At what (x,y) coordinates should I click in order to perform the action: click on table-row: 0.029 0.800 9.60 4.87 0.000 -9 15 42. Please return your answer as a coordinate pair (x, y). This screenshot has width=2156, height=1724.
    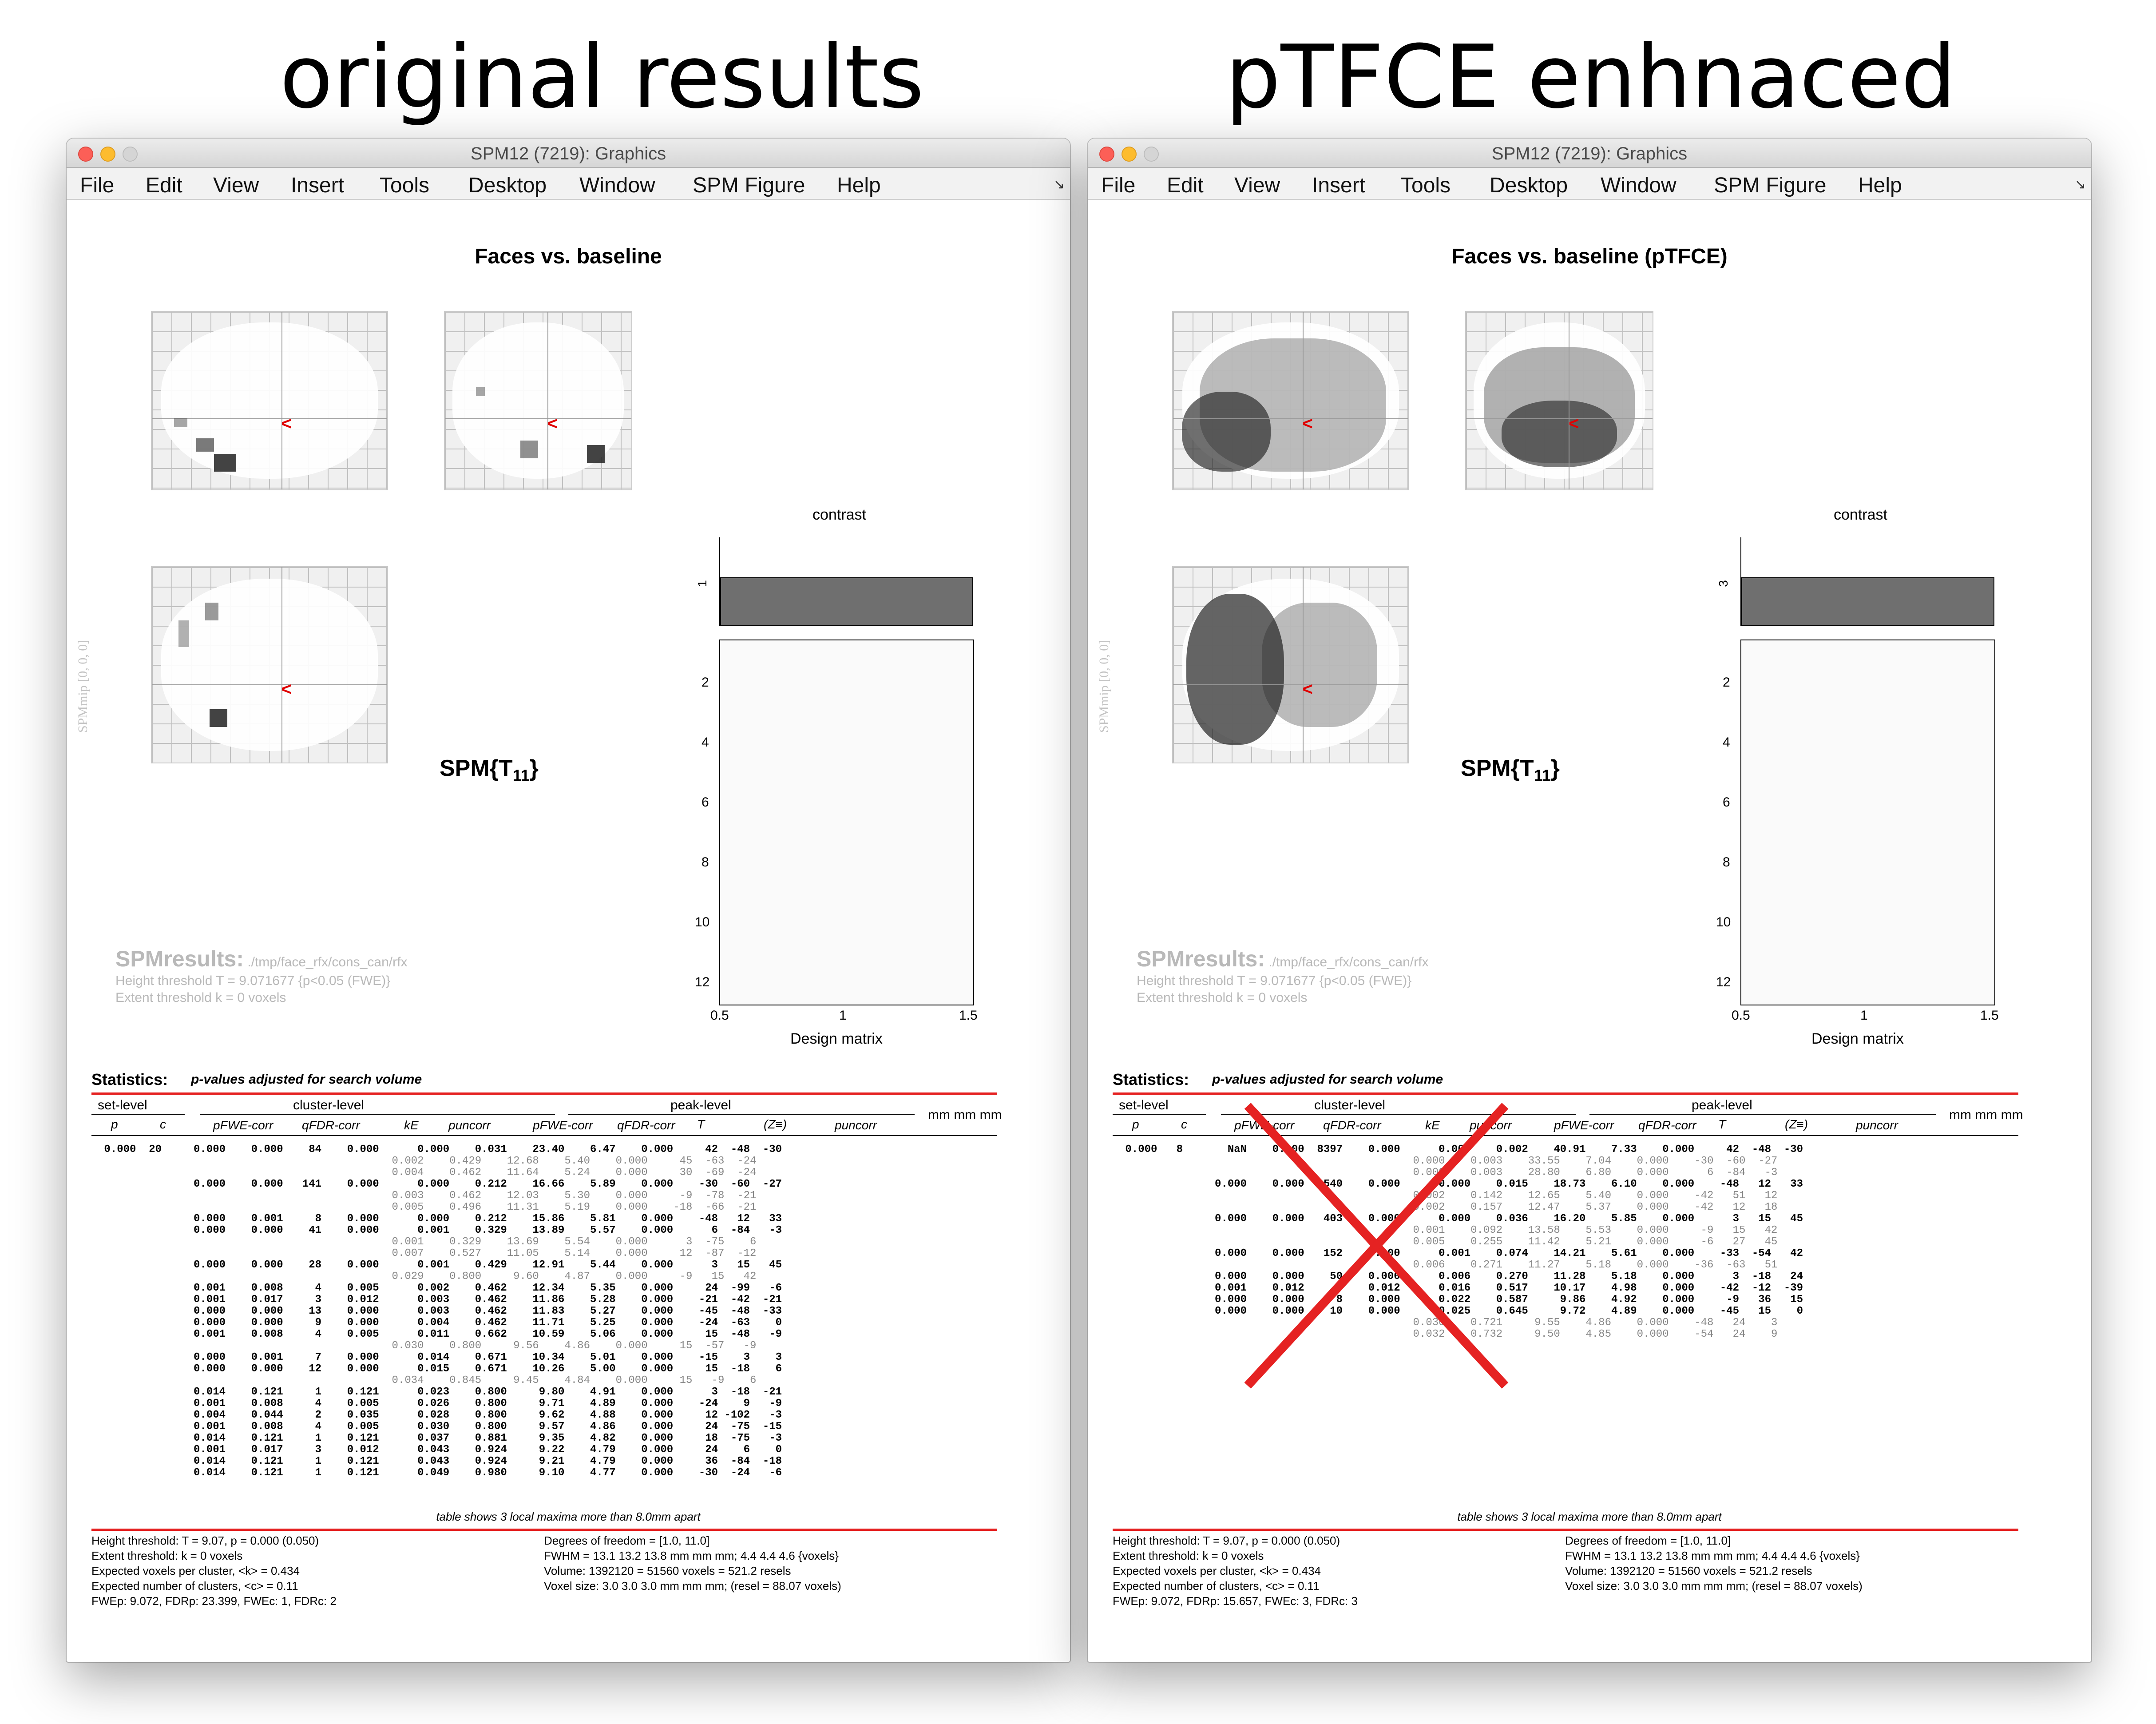
    Looking at the image, I should click on (427, 1277).